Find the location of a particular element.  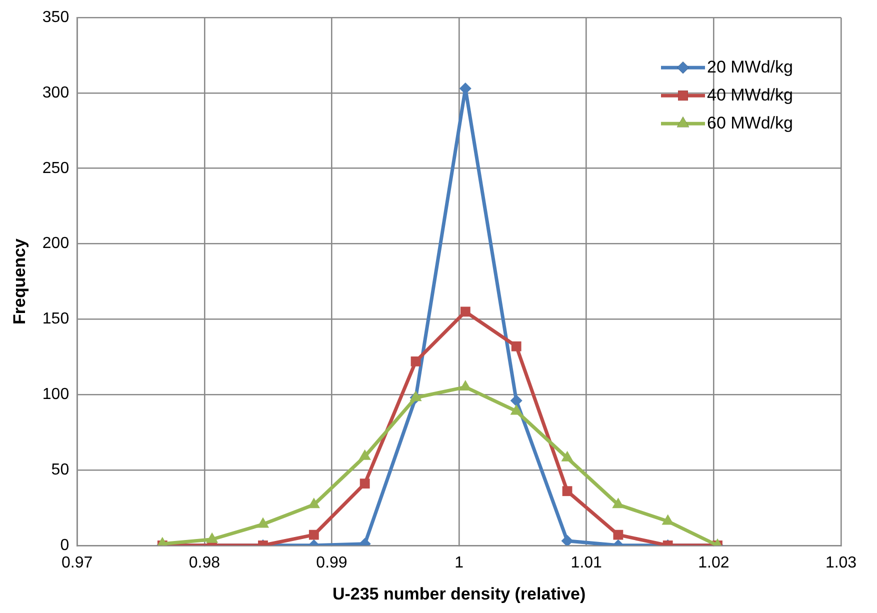

x-tick-label: 1.01 is located at coordinates (586, 563).